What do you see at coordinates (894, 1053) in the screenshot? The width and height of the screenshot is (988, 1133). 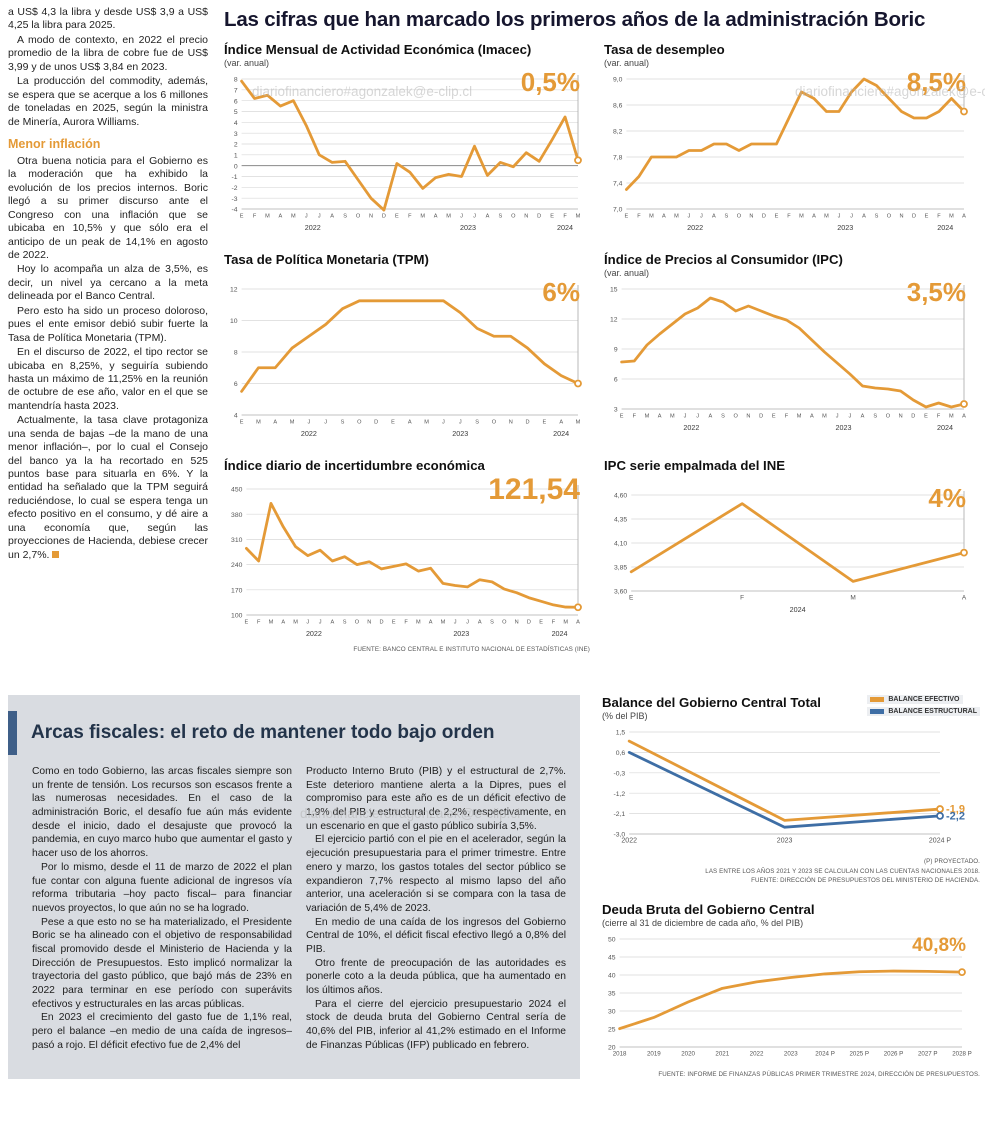 I see `svg-text: 2026 P` at bounding box center [894, 1053].